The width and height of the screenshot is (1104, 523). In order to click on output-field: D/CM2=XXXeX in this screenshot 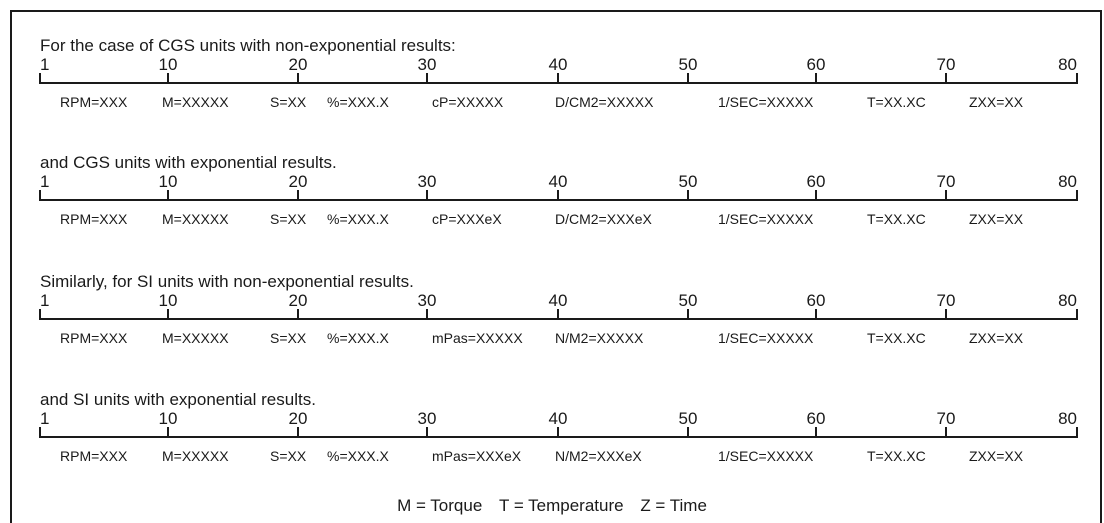, I will do `click(603, 219)`.